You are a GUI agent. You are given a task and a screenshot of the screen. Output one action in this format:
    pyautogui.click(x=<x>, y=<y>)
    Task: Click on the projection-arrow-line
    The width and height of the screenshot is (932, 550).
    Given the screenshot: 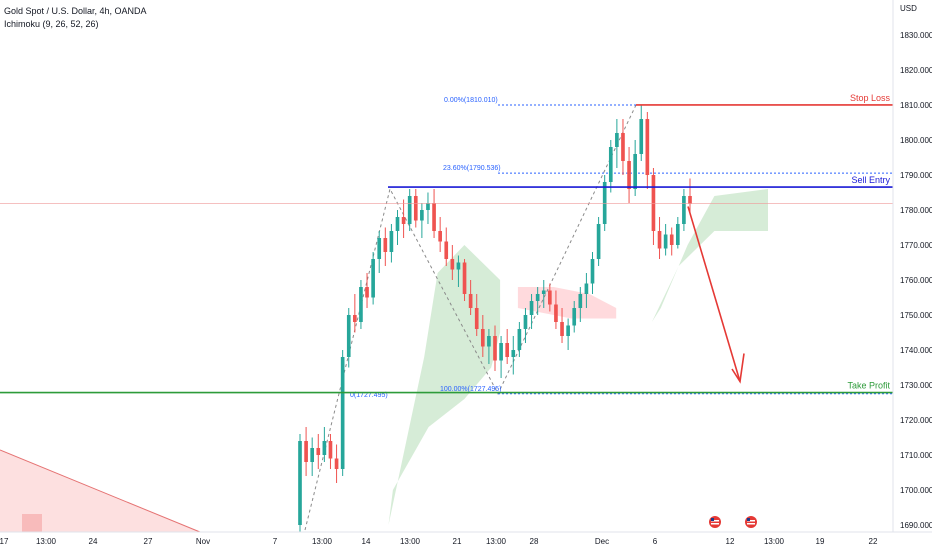 What is the action you would take?
    pyautogui.click(x=714, y=294)
    